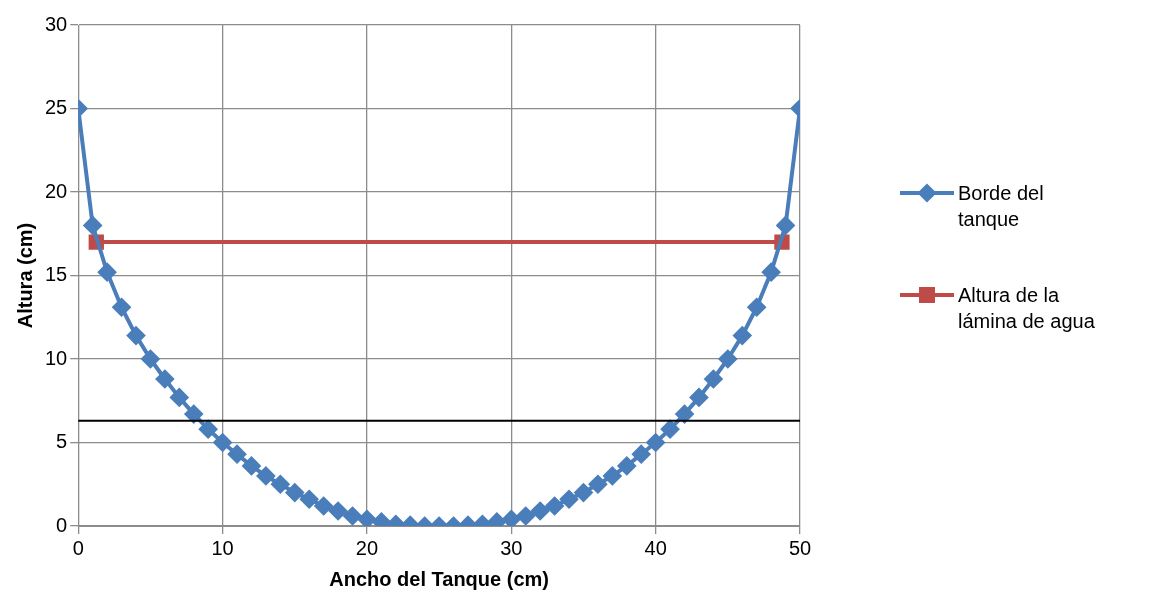  I want to click on x-tick-label: 30, so click(511, 547).